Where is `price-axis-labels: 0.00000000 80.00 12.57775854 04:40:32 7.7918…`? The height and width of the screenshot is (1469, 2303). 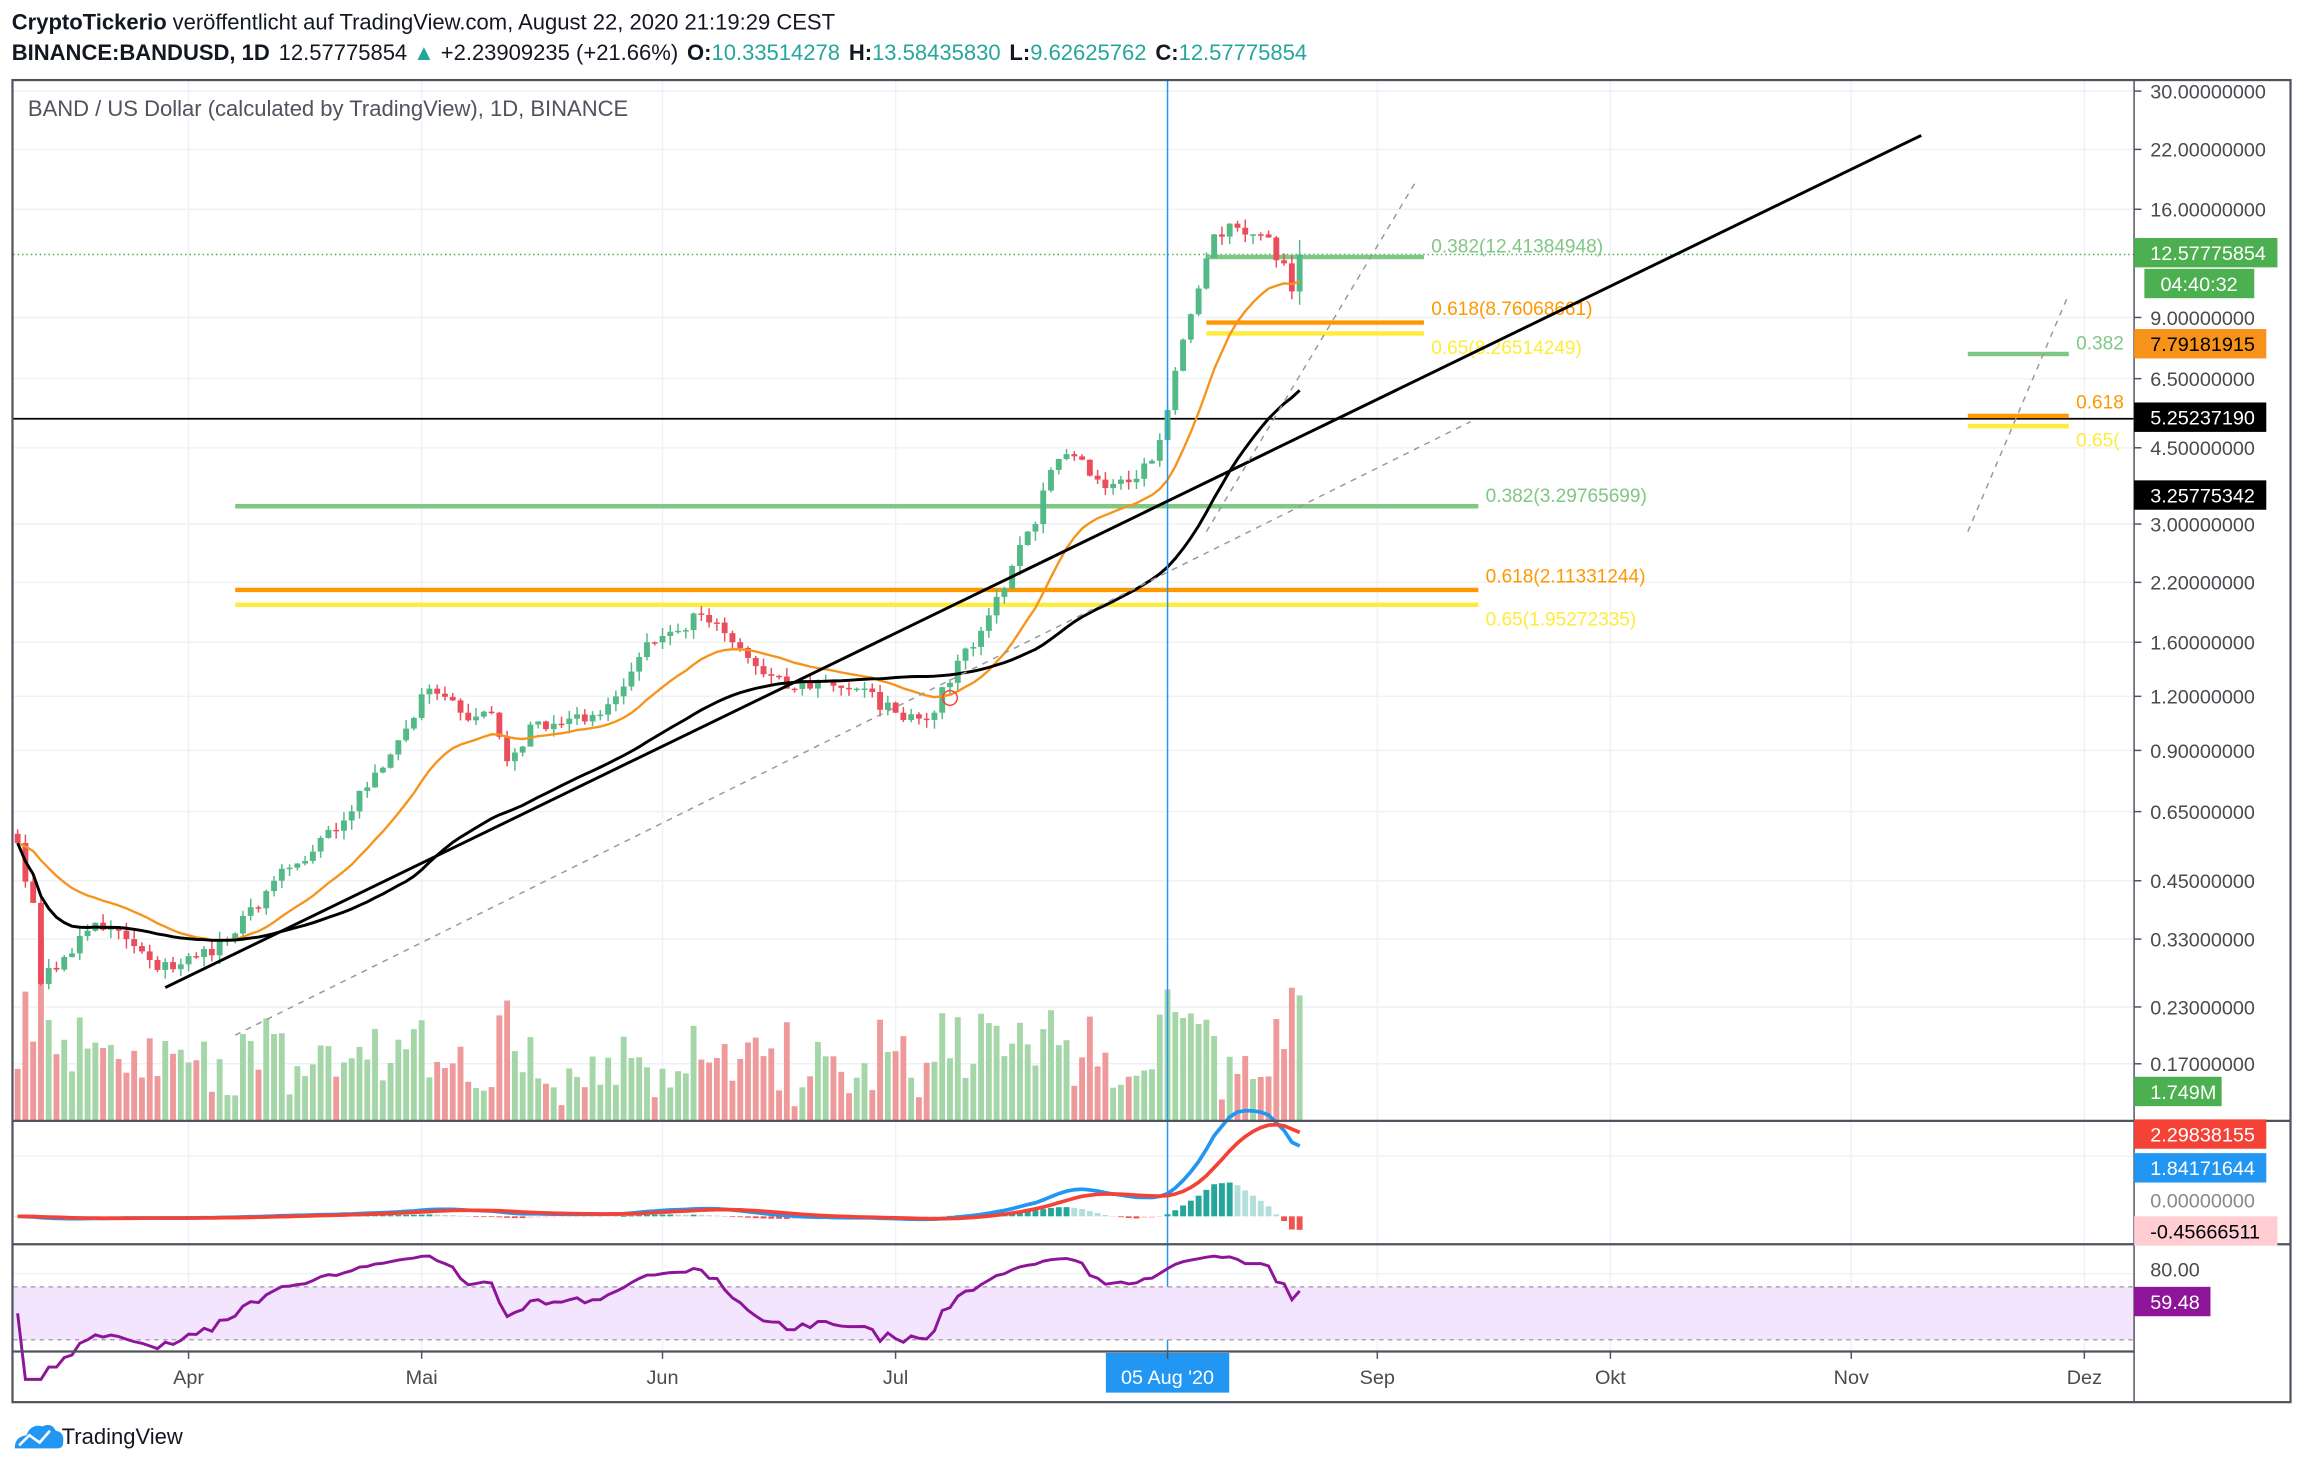
price-axis-labels: 0.00000000 80.00 12.57775854 04:40:32 7.7918… is located at coordinates (2206, 777).